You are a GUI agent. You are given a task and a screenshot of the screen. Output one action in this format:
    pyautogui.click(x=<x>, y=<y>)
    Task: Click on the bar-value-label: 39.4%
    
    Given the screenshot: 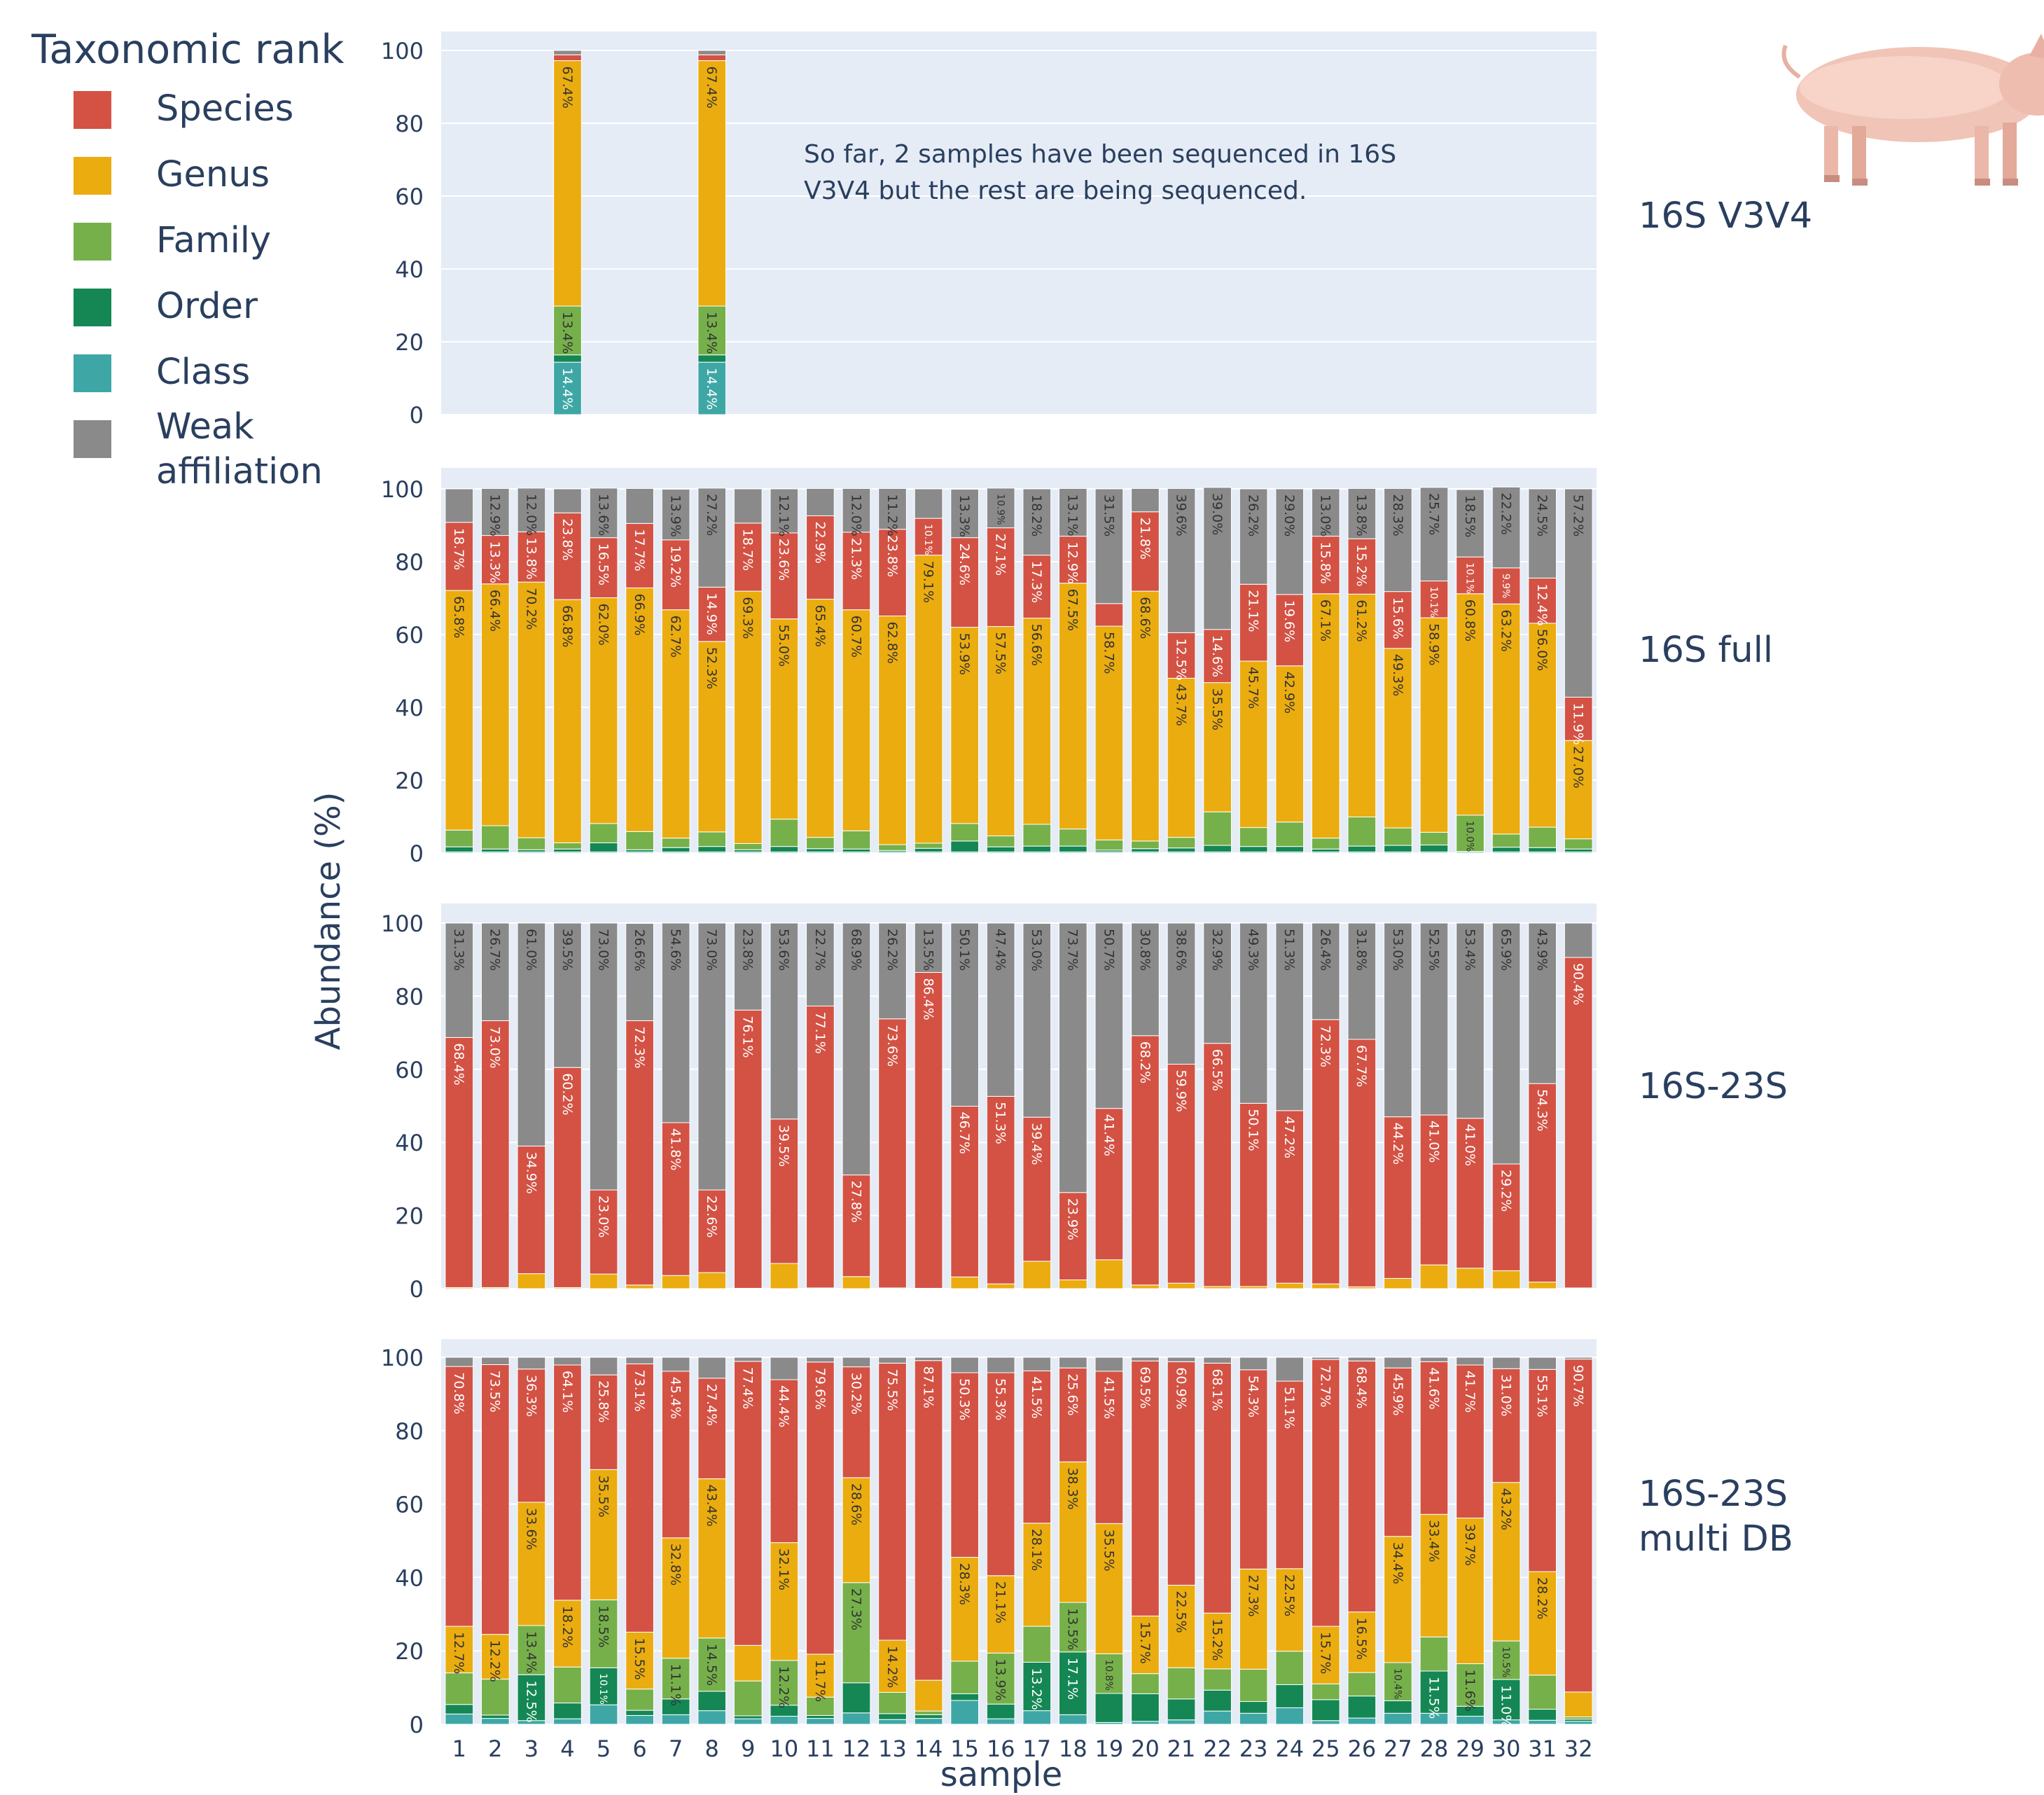 What is the action you would take?
    pyautogui.click(x=1036, y=1144)
    